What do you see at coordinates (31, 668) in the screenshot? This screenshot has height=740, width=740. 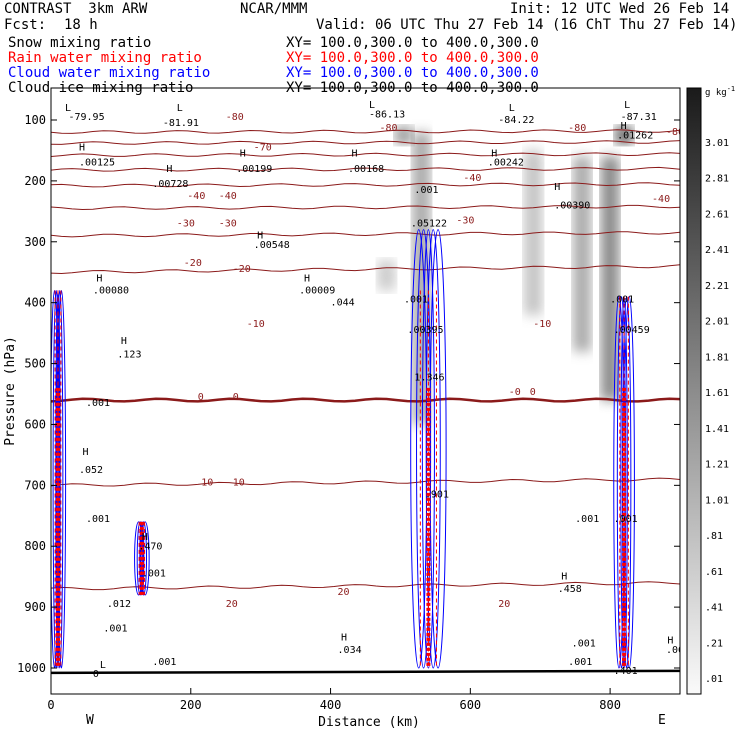 I see `y-tick-label-1000: 1000` at bounding box center [31, 668].